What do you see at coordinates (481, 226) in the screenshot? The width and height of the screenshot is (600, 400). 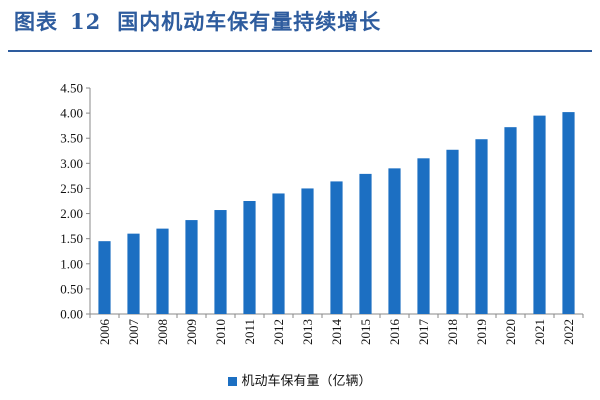 I see `bar-2019` at bounding box center [481, 226].